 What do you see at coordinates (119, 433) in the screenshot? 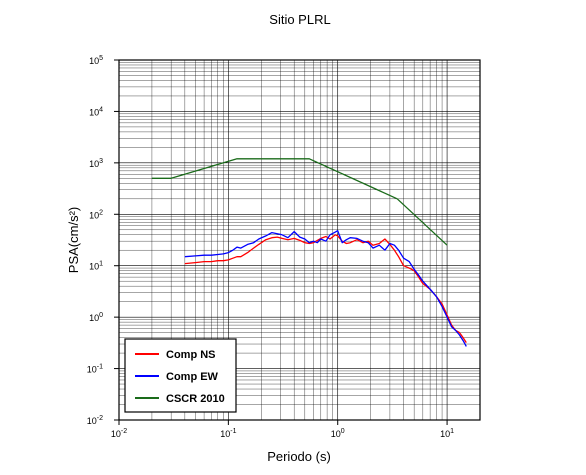
I see `x-tick-label: 10⁻²` at bounding box center [119, 433].